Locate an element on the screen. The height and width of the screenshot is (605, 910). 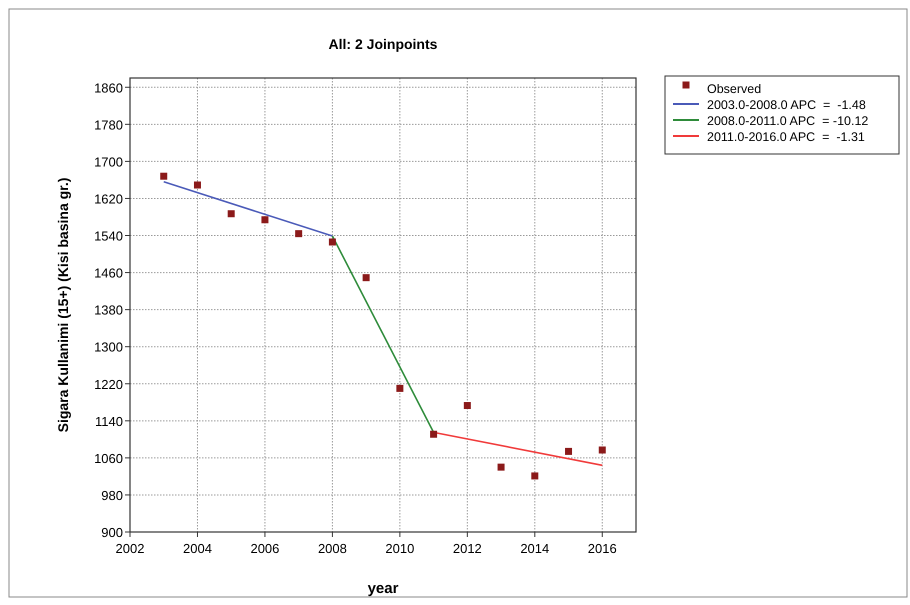
y-tick-label: 1700 is located at coordinates (108, 162).